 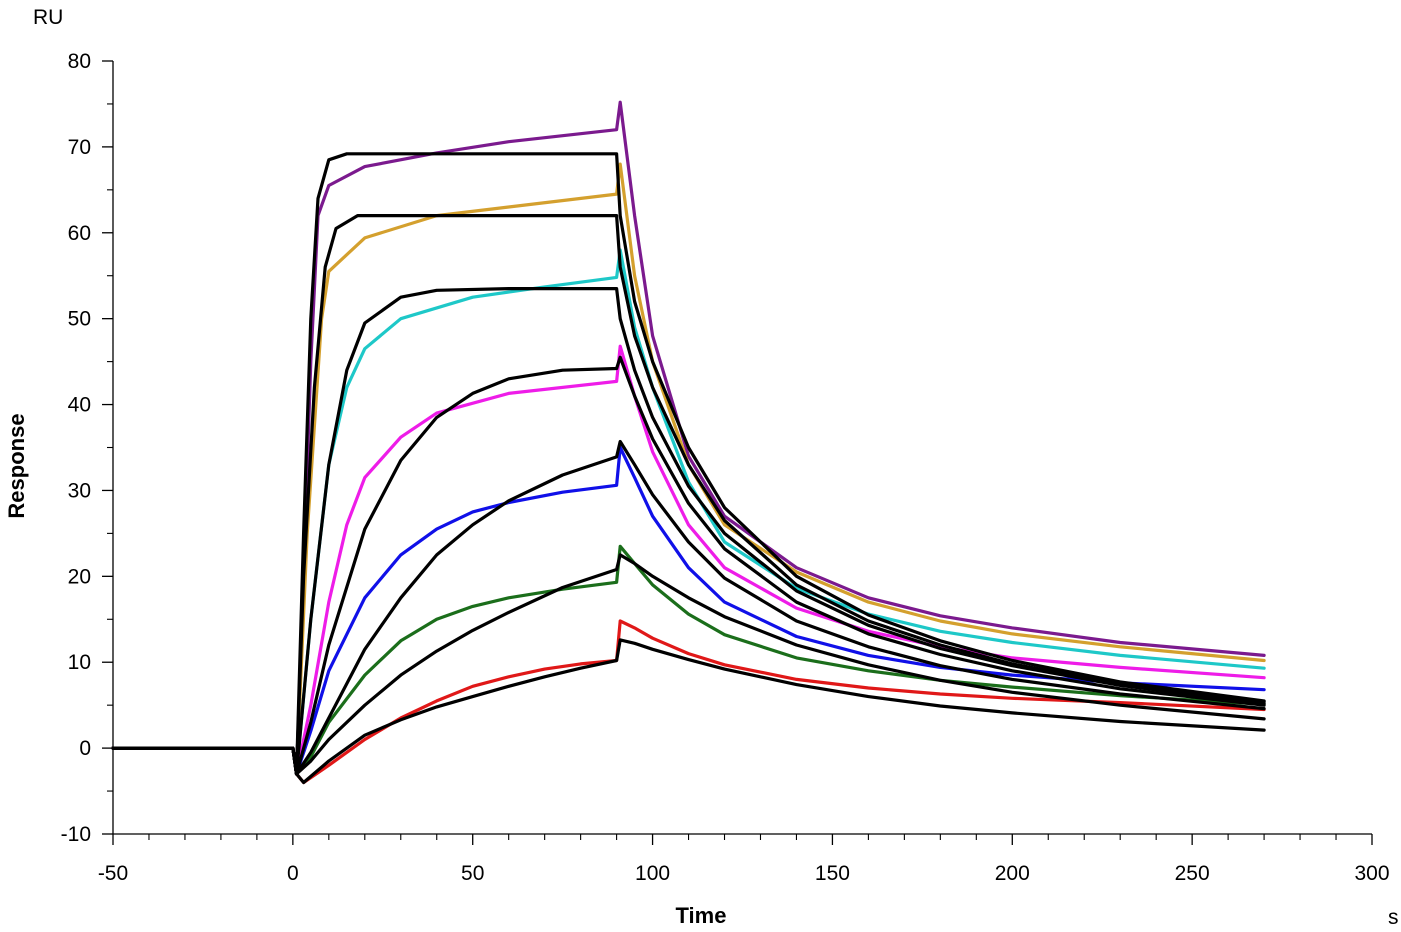 I want to click on y-tick-label: 10, so click(x=79, y=662).